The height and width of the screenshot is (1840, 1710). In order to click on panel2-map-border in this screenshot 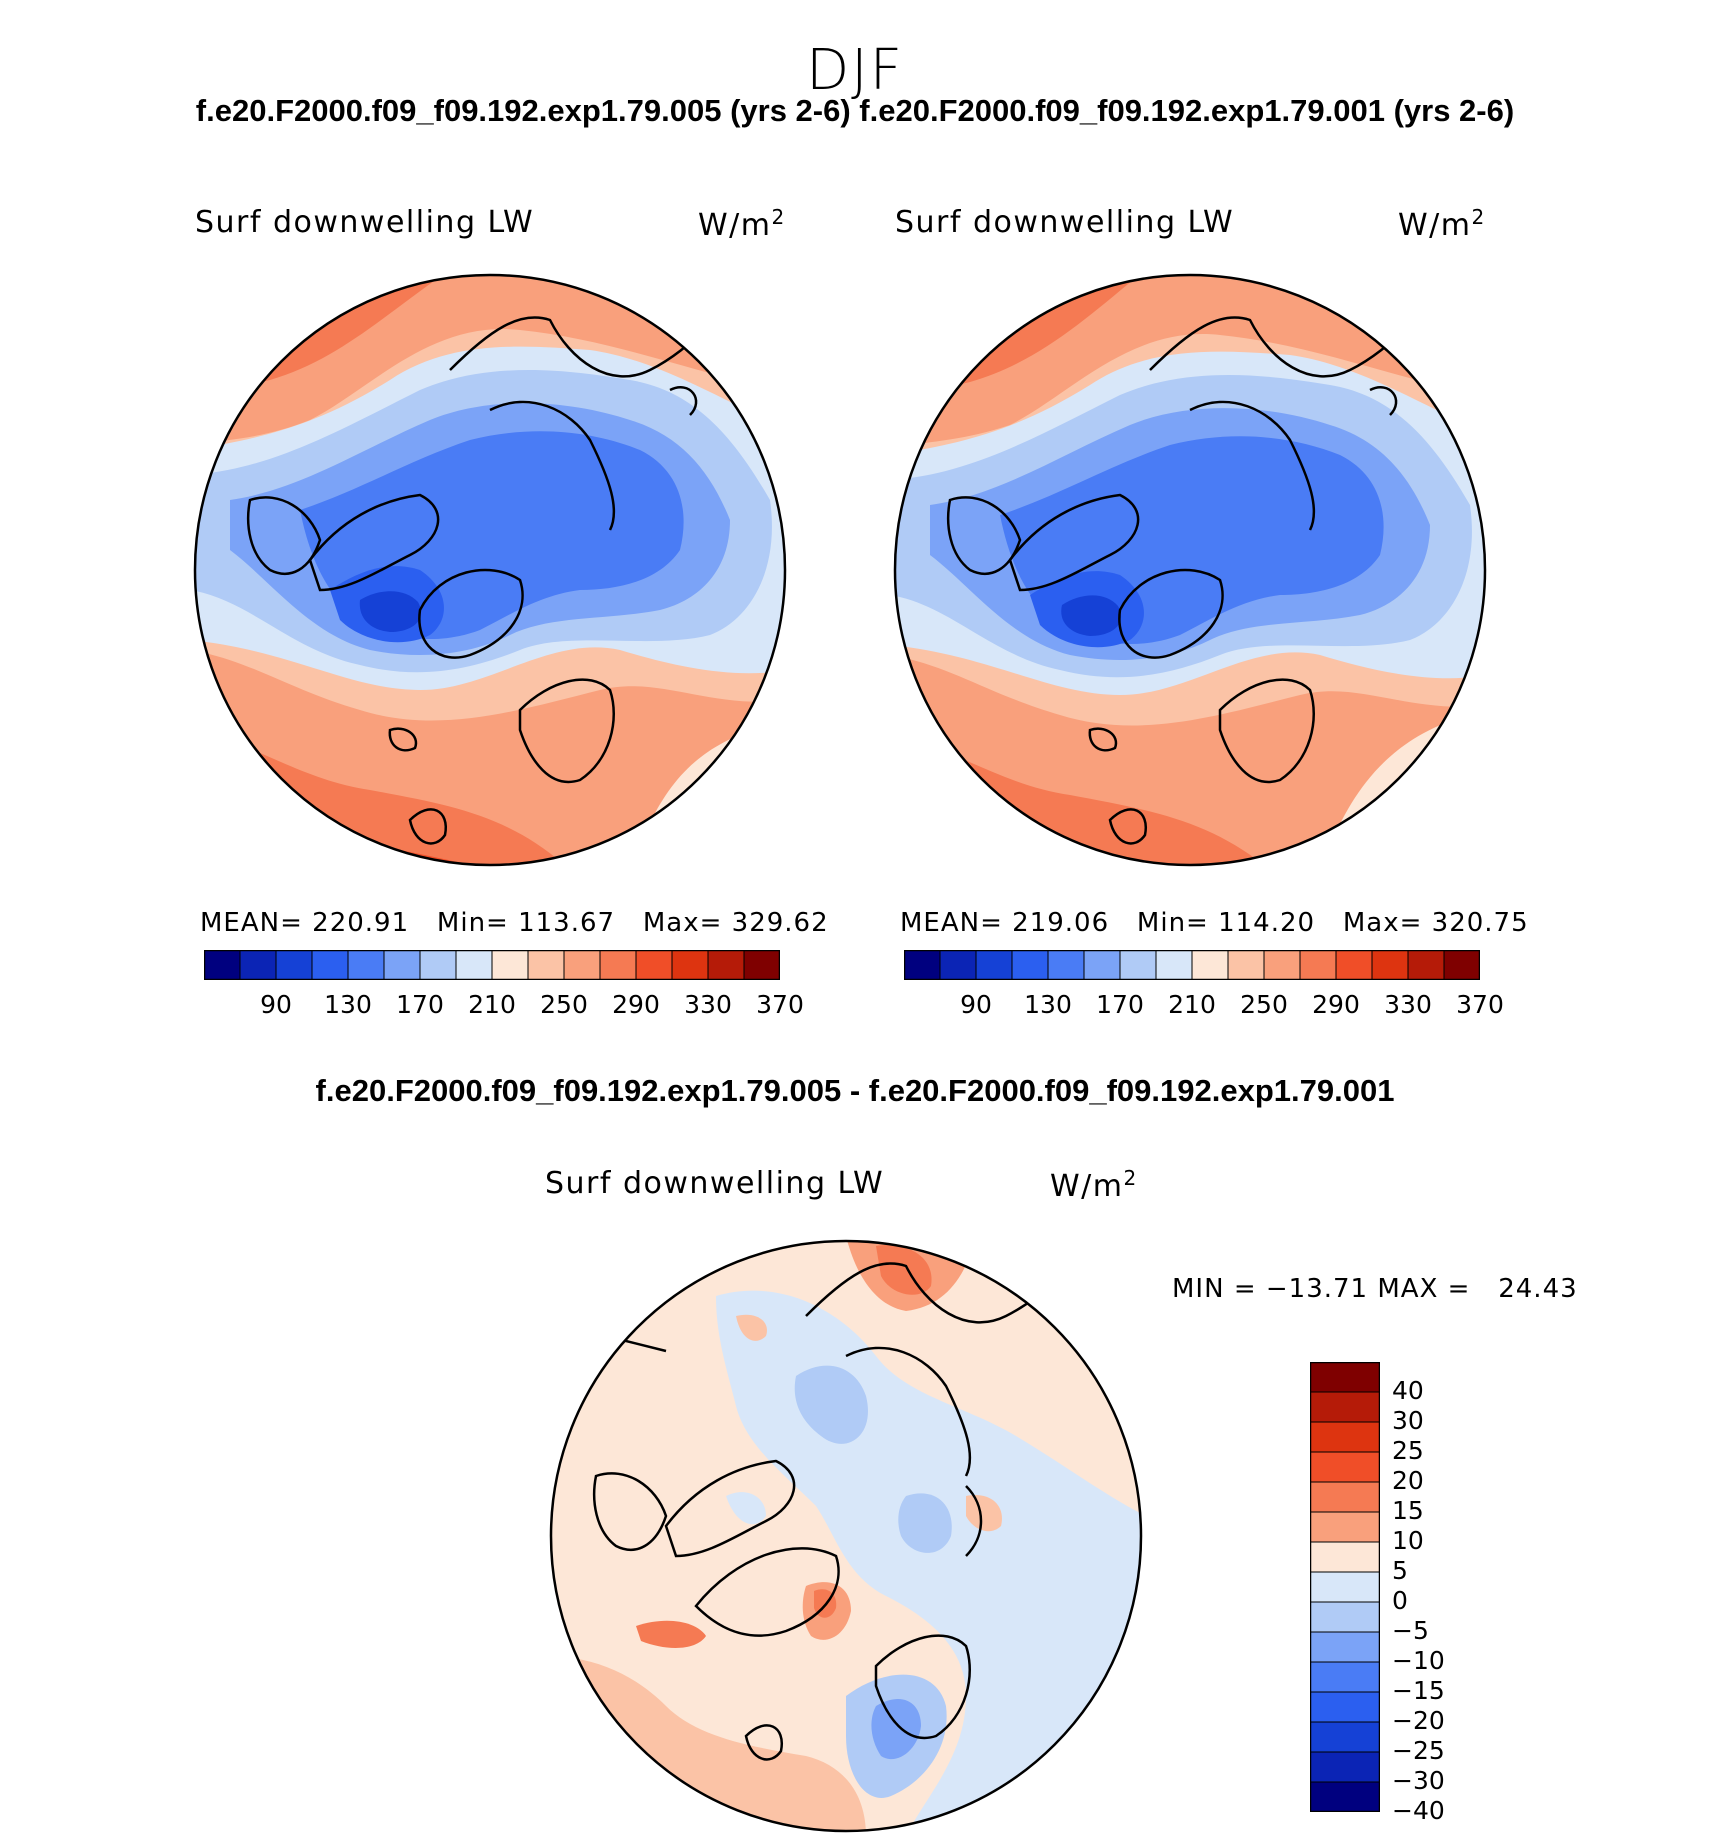, I will do `click(1190, 570)`.